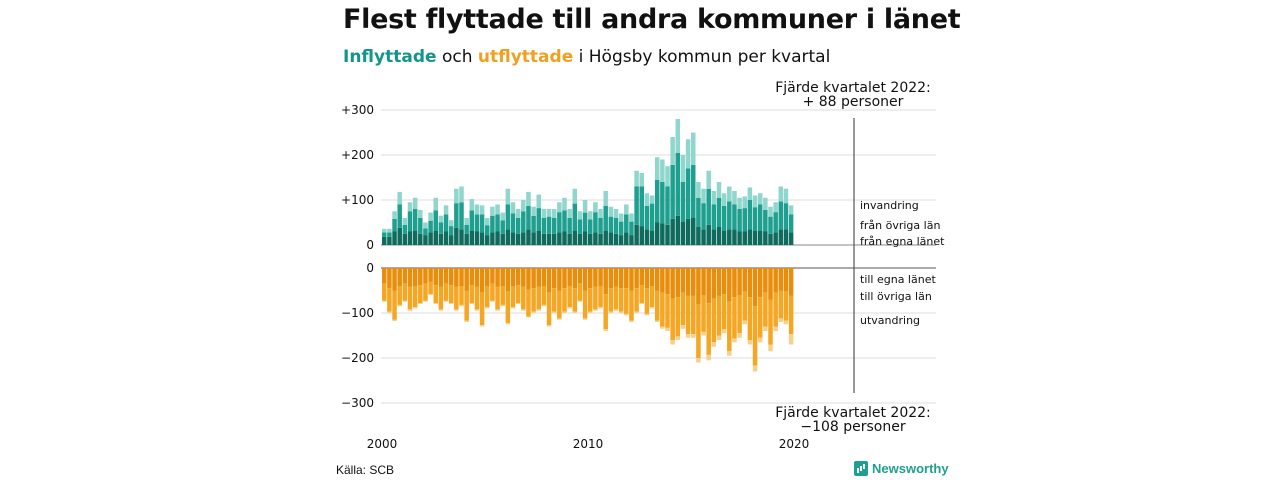  What do you see at coordinates (898, 279) in the screenshot?
I see `legend-label-out: till egna länet` at bounding box center [898, 279].